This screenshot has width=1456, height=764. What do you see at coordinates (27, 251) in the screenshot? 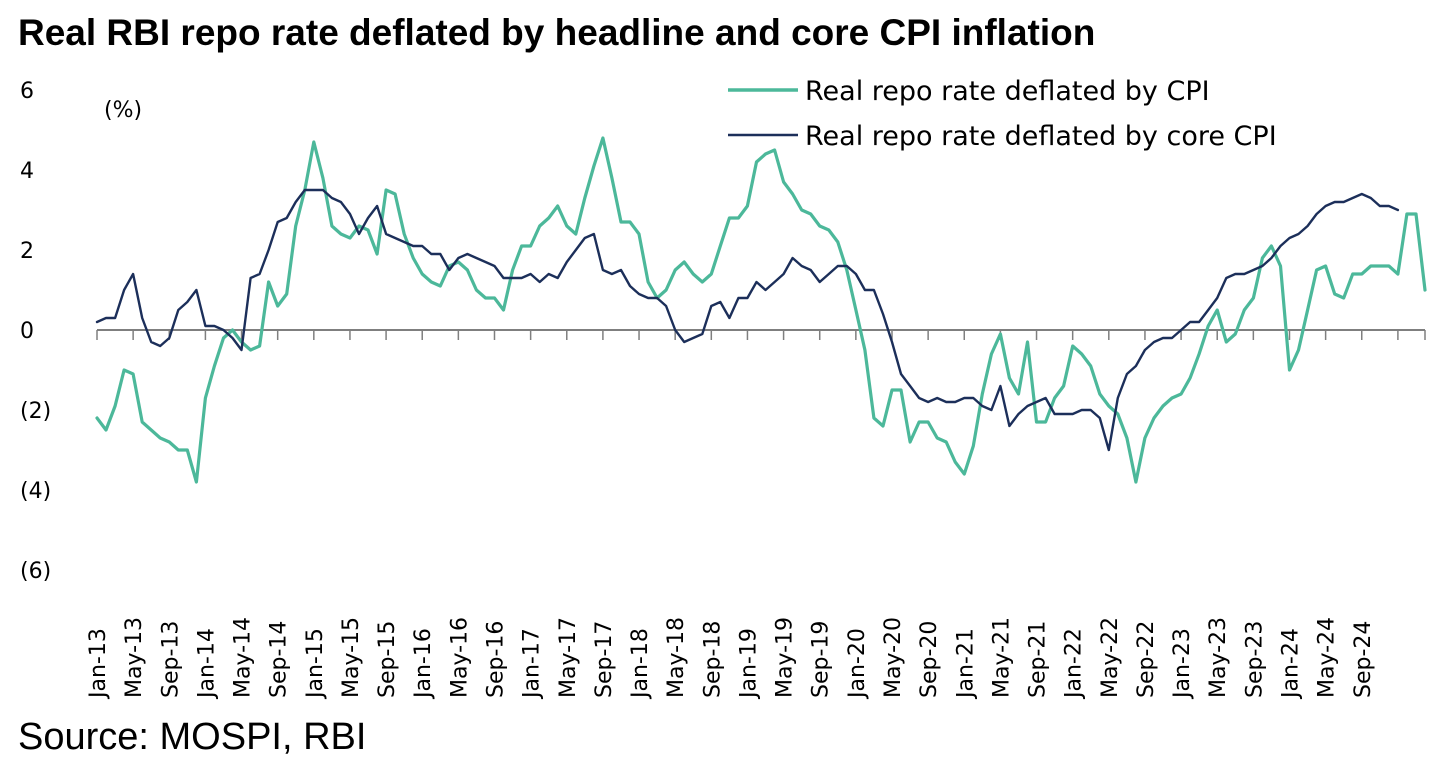
I see `y-tick-label: 2` at bounding box center [27, 251].